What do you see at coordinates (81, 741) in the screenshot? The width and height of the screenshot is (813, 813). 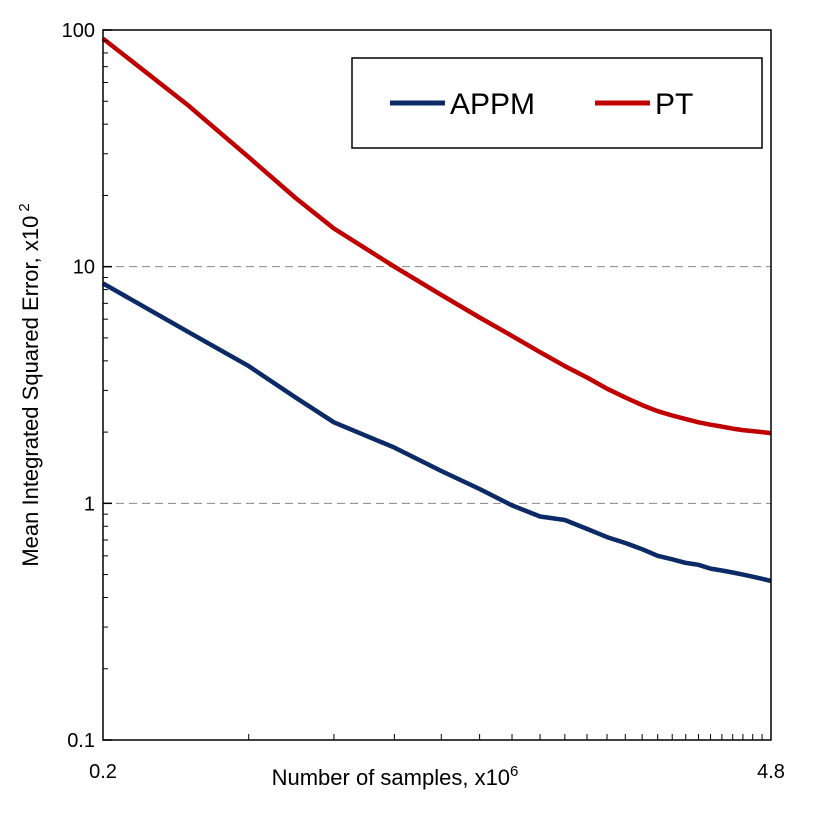 I see `y-tick-label: 0.1` at bounding box center [81, 741].